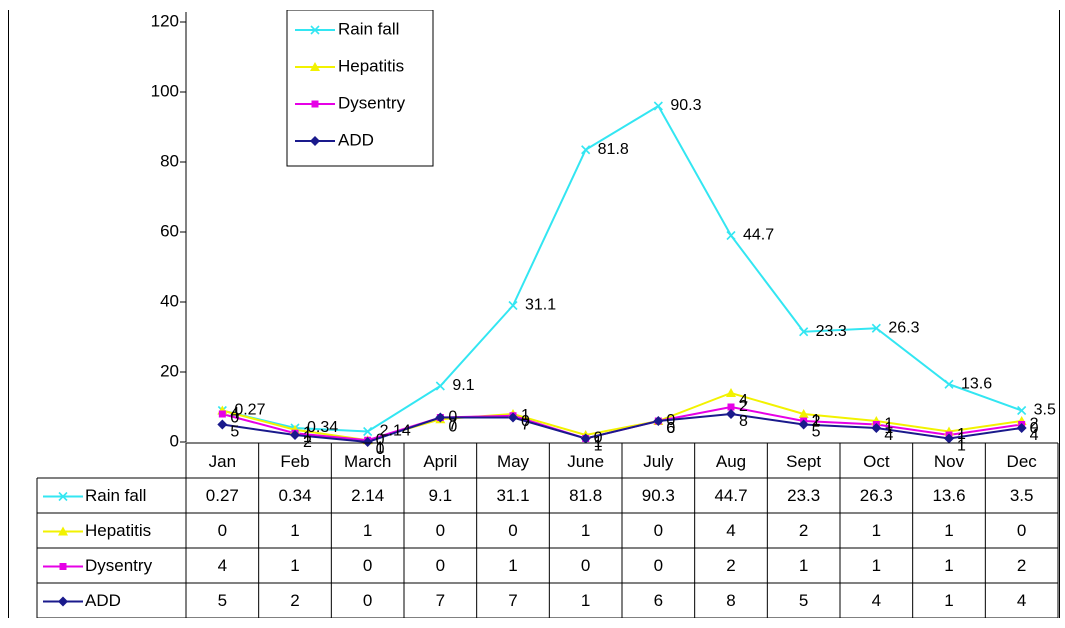 The width and height of the screenshot is (1065, 628). I want to click on legend-key-marker-b, so click(315, 30).